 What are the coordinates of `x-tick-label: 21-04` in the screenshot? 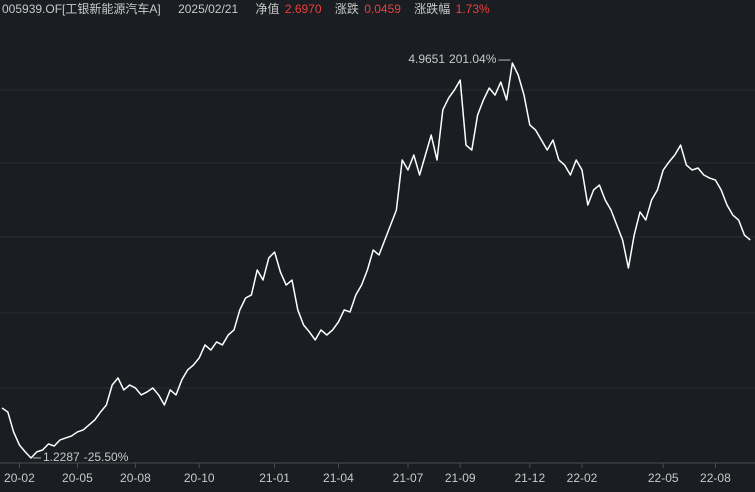 It's located at (338, 478).